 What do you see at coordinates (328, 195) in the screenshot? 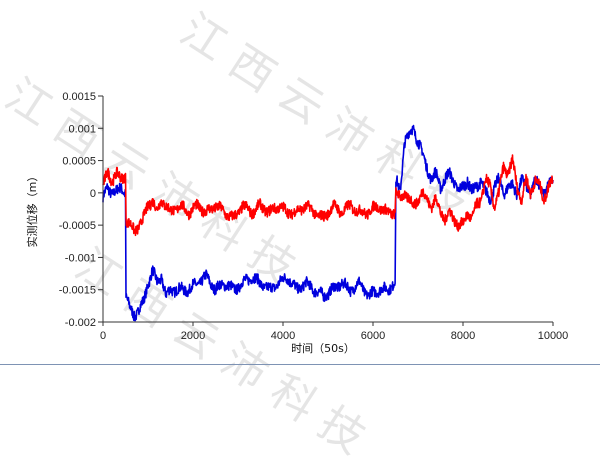
I see `series-line-red` at bounding box center [328, 195].